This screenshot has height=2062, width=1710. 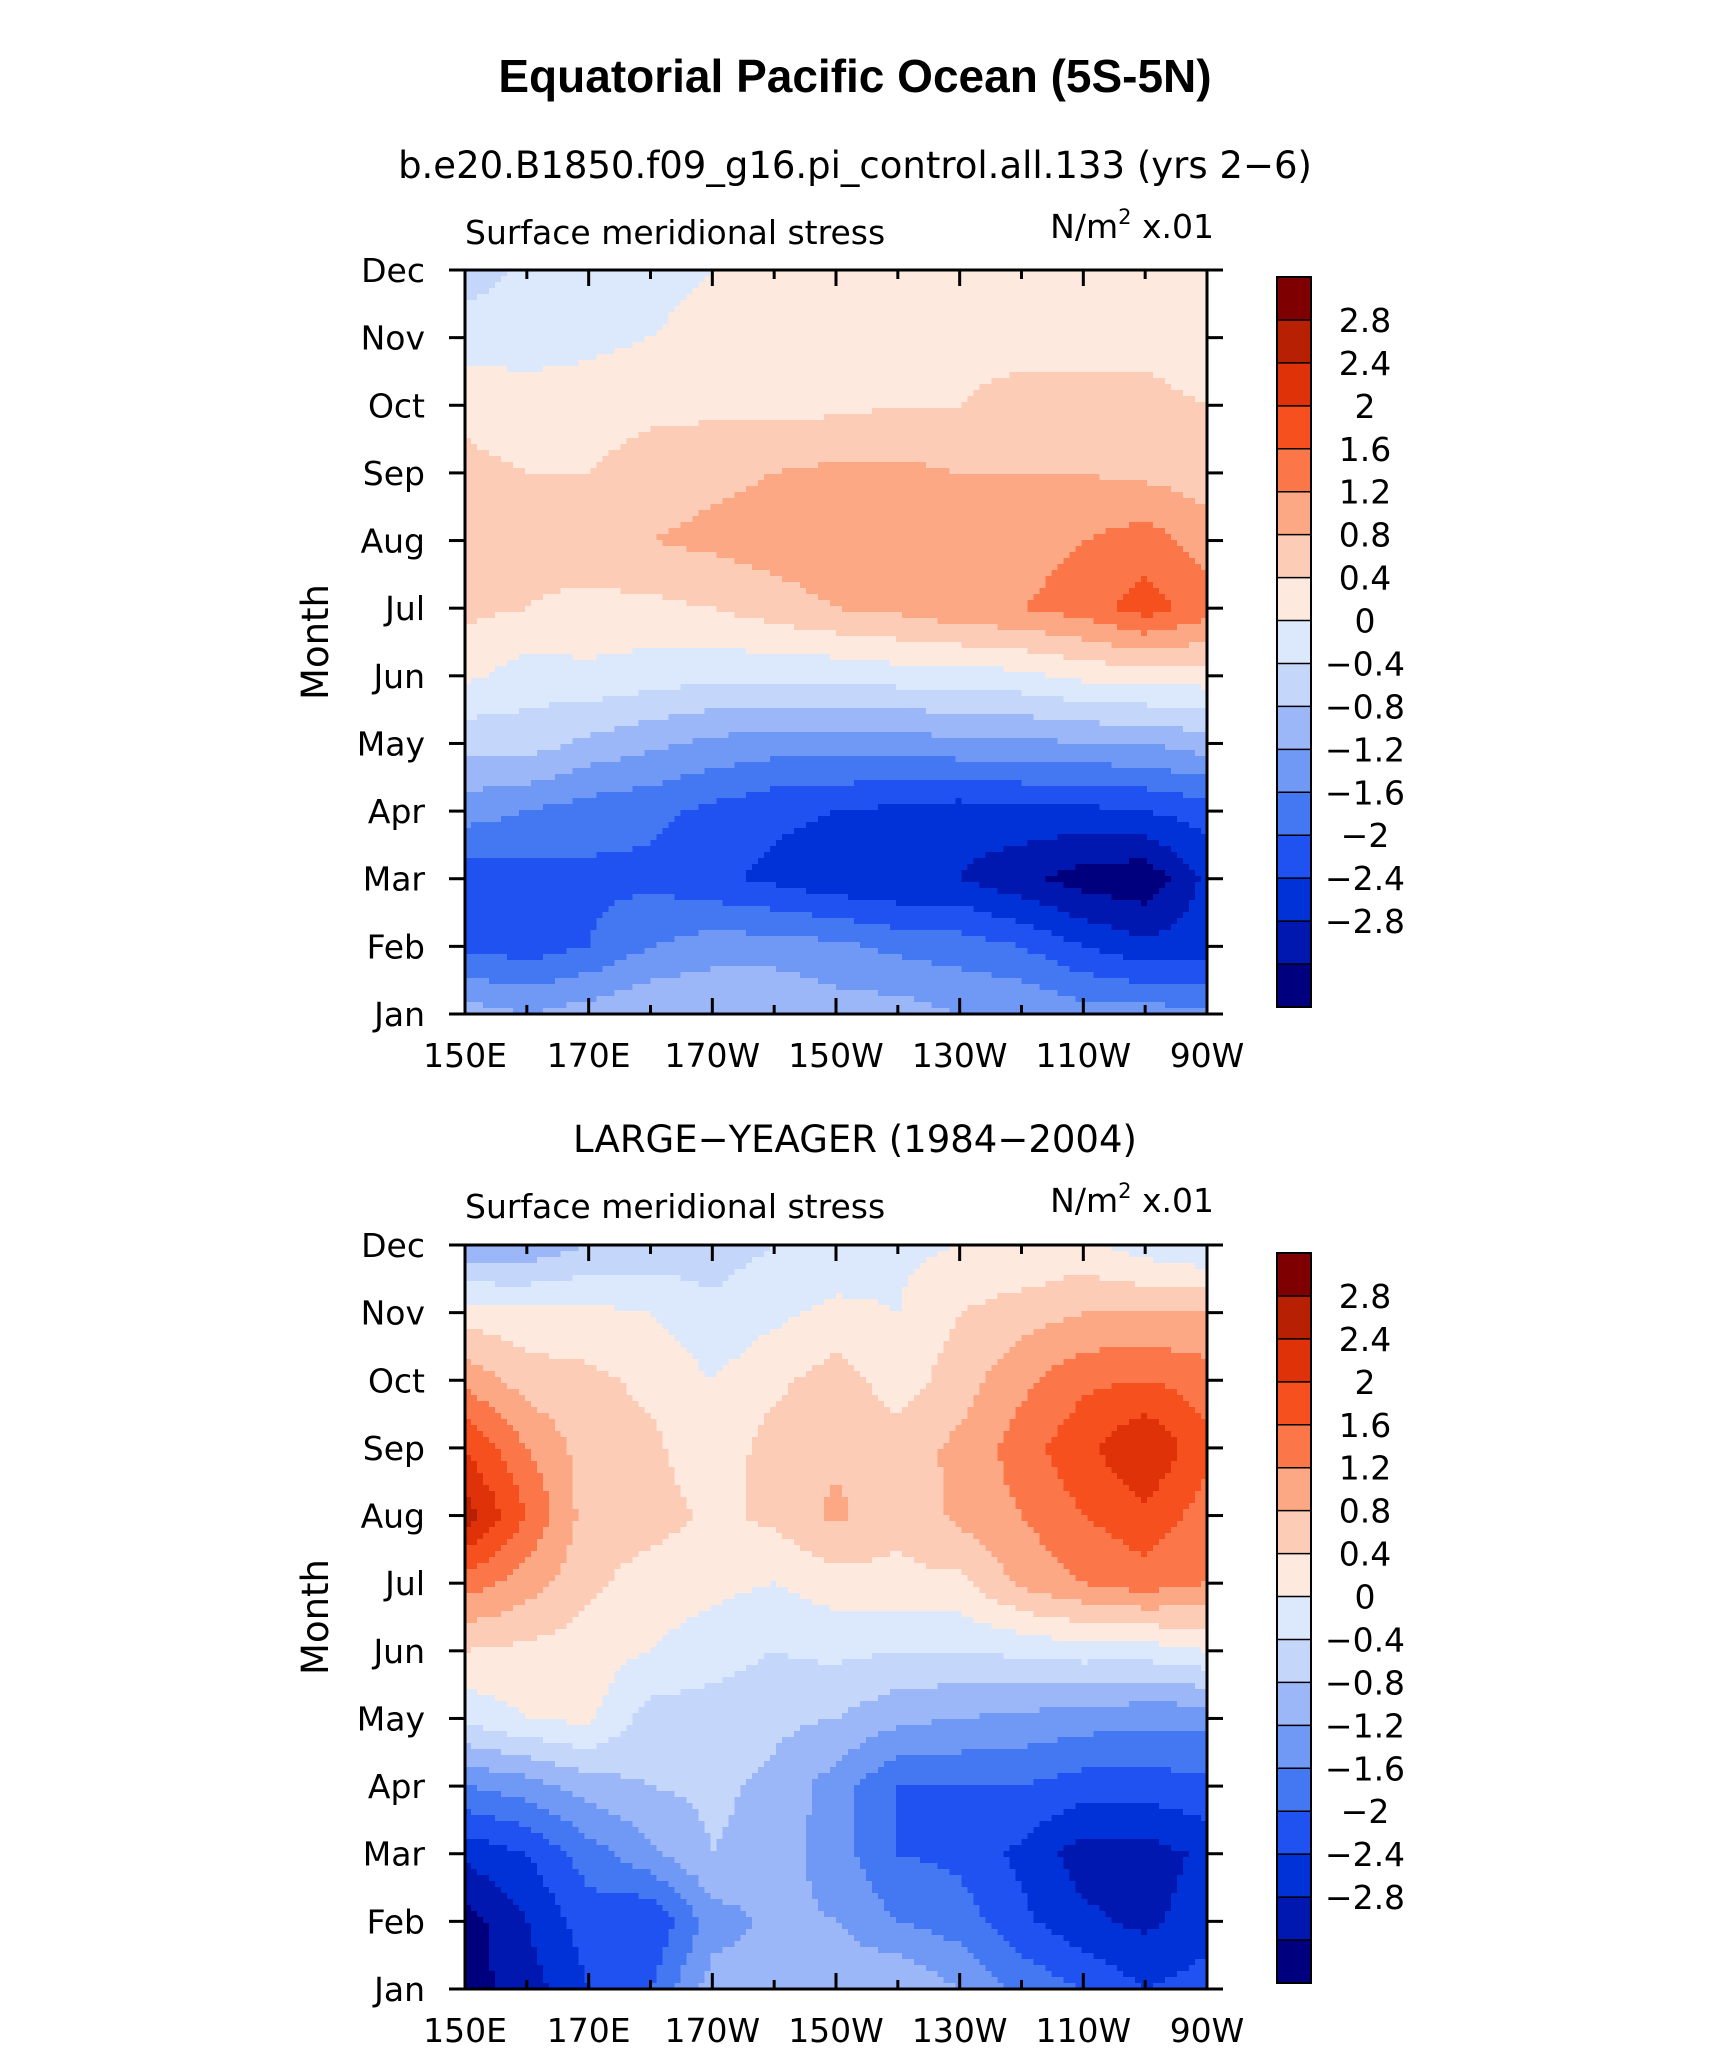 What do you see at coordinates (393, 1313) in the screenshot?
I see `y-tick-label: Nov` at bounding box center [393, 1313].